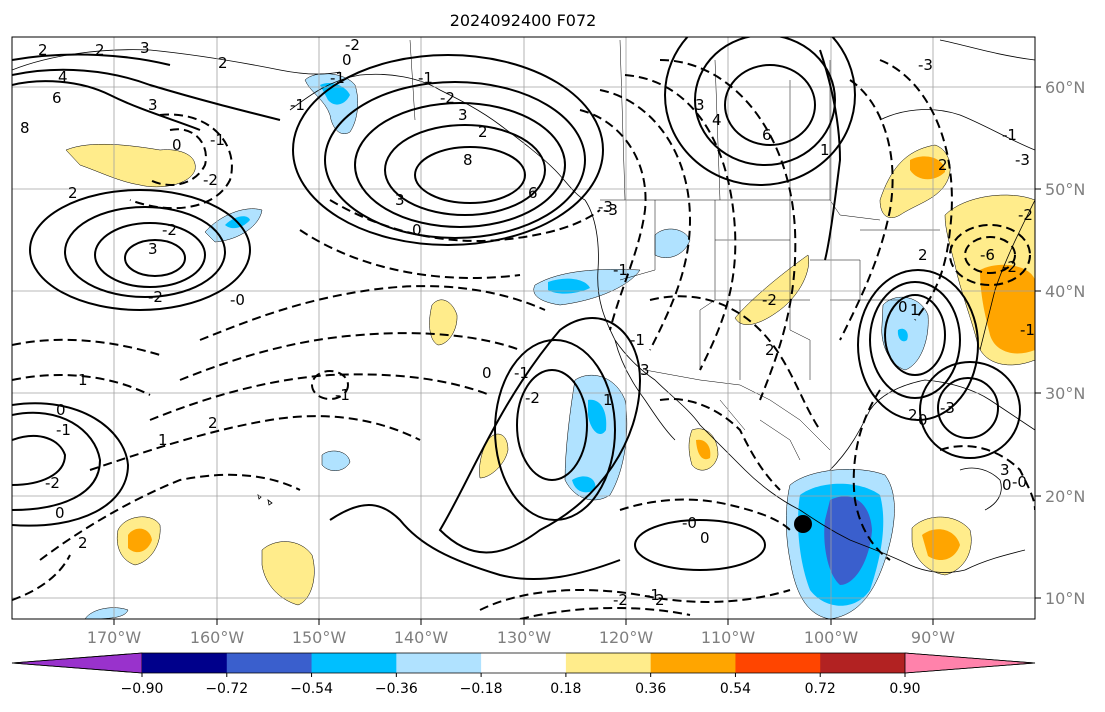  What do you see at coordinates (1065, 496) in the screenshot?
I see `lat-label: 20°N` at bounding box center [1065, 496].